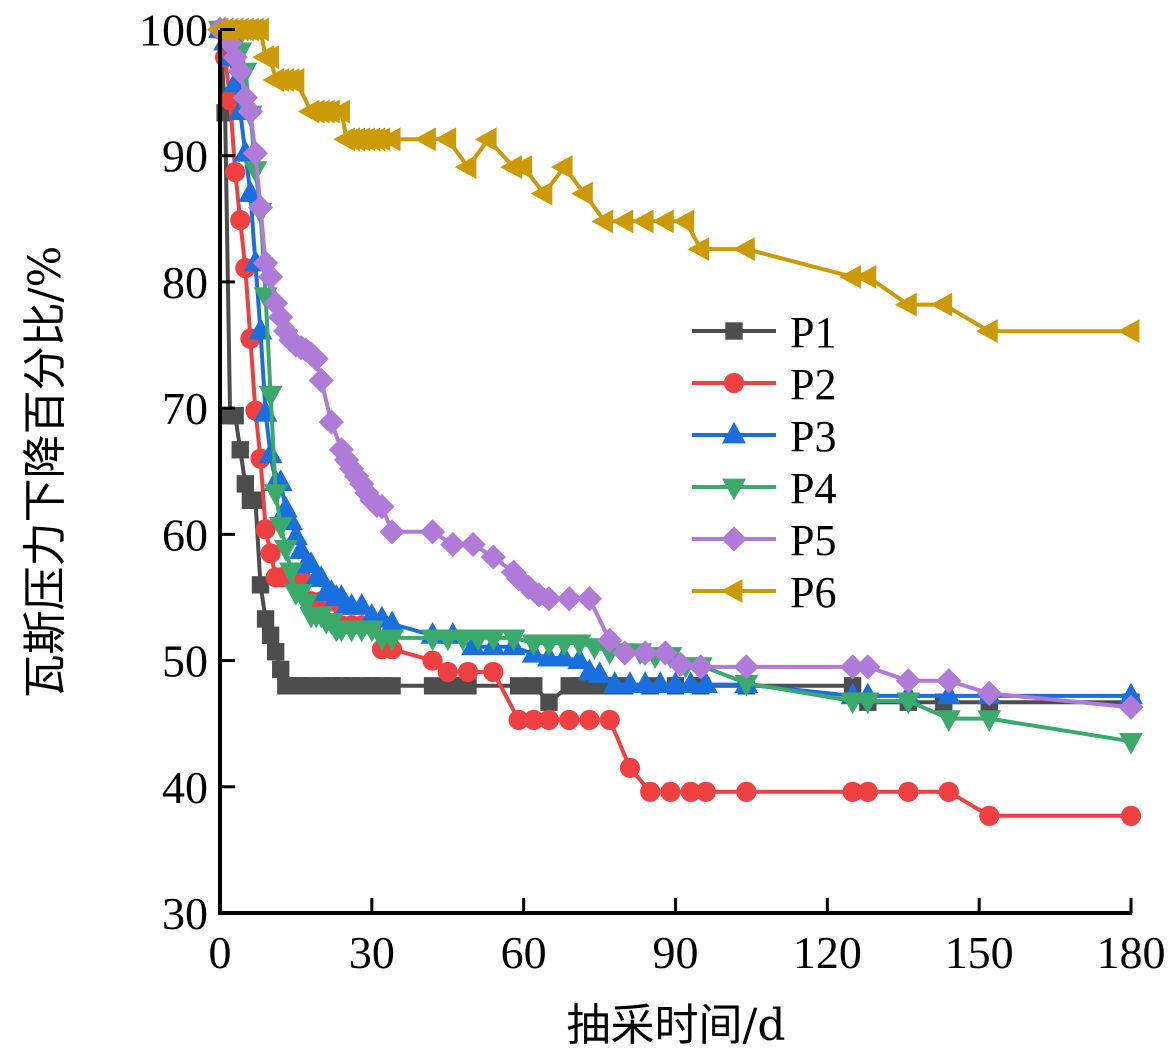 This screenshot has height=1060, width=1176. I want to click on legend-marker-circle-icon, so click(734, 383).